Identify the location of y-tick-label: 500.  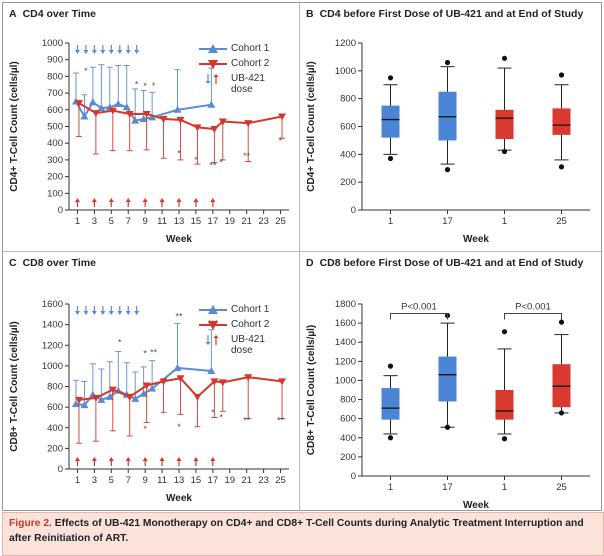
(55, 127).